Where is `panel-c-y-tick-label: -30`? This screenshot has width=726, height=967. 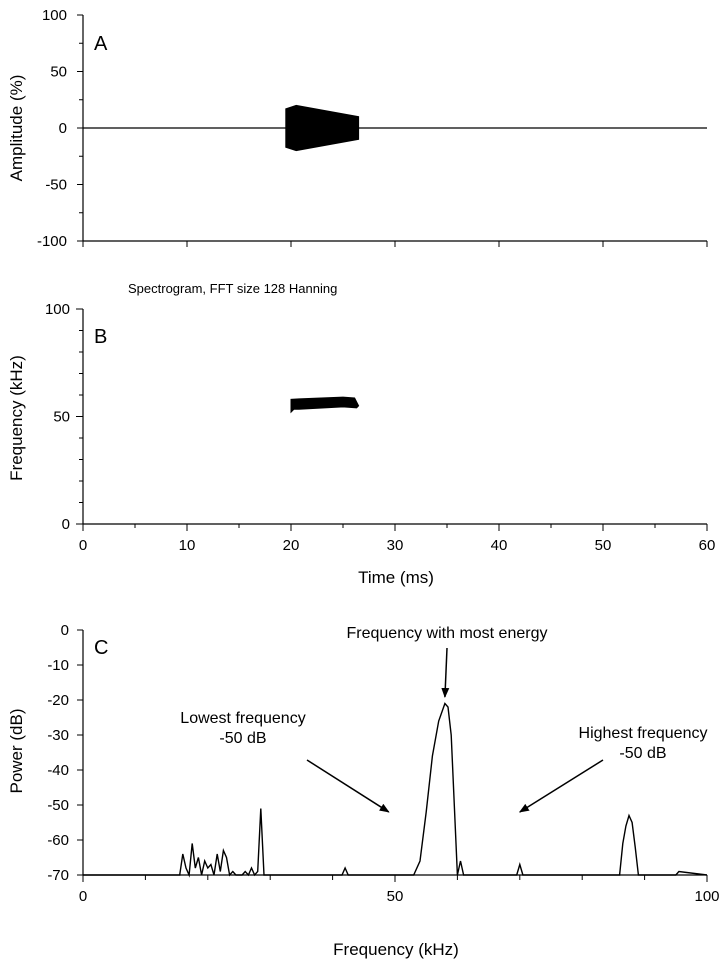
panel-c-y-tick-label: -30 is located at coordinates (58, 735).